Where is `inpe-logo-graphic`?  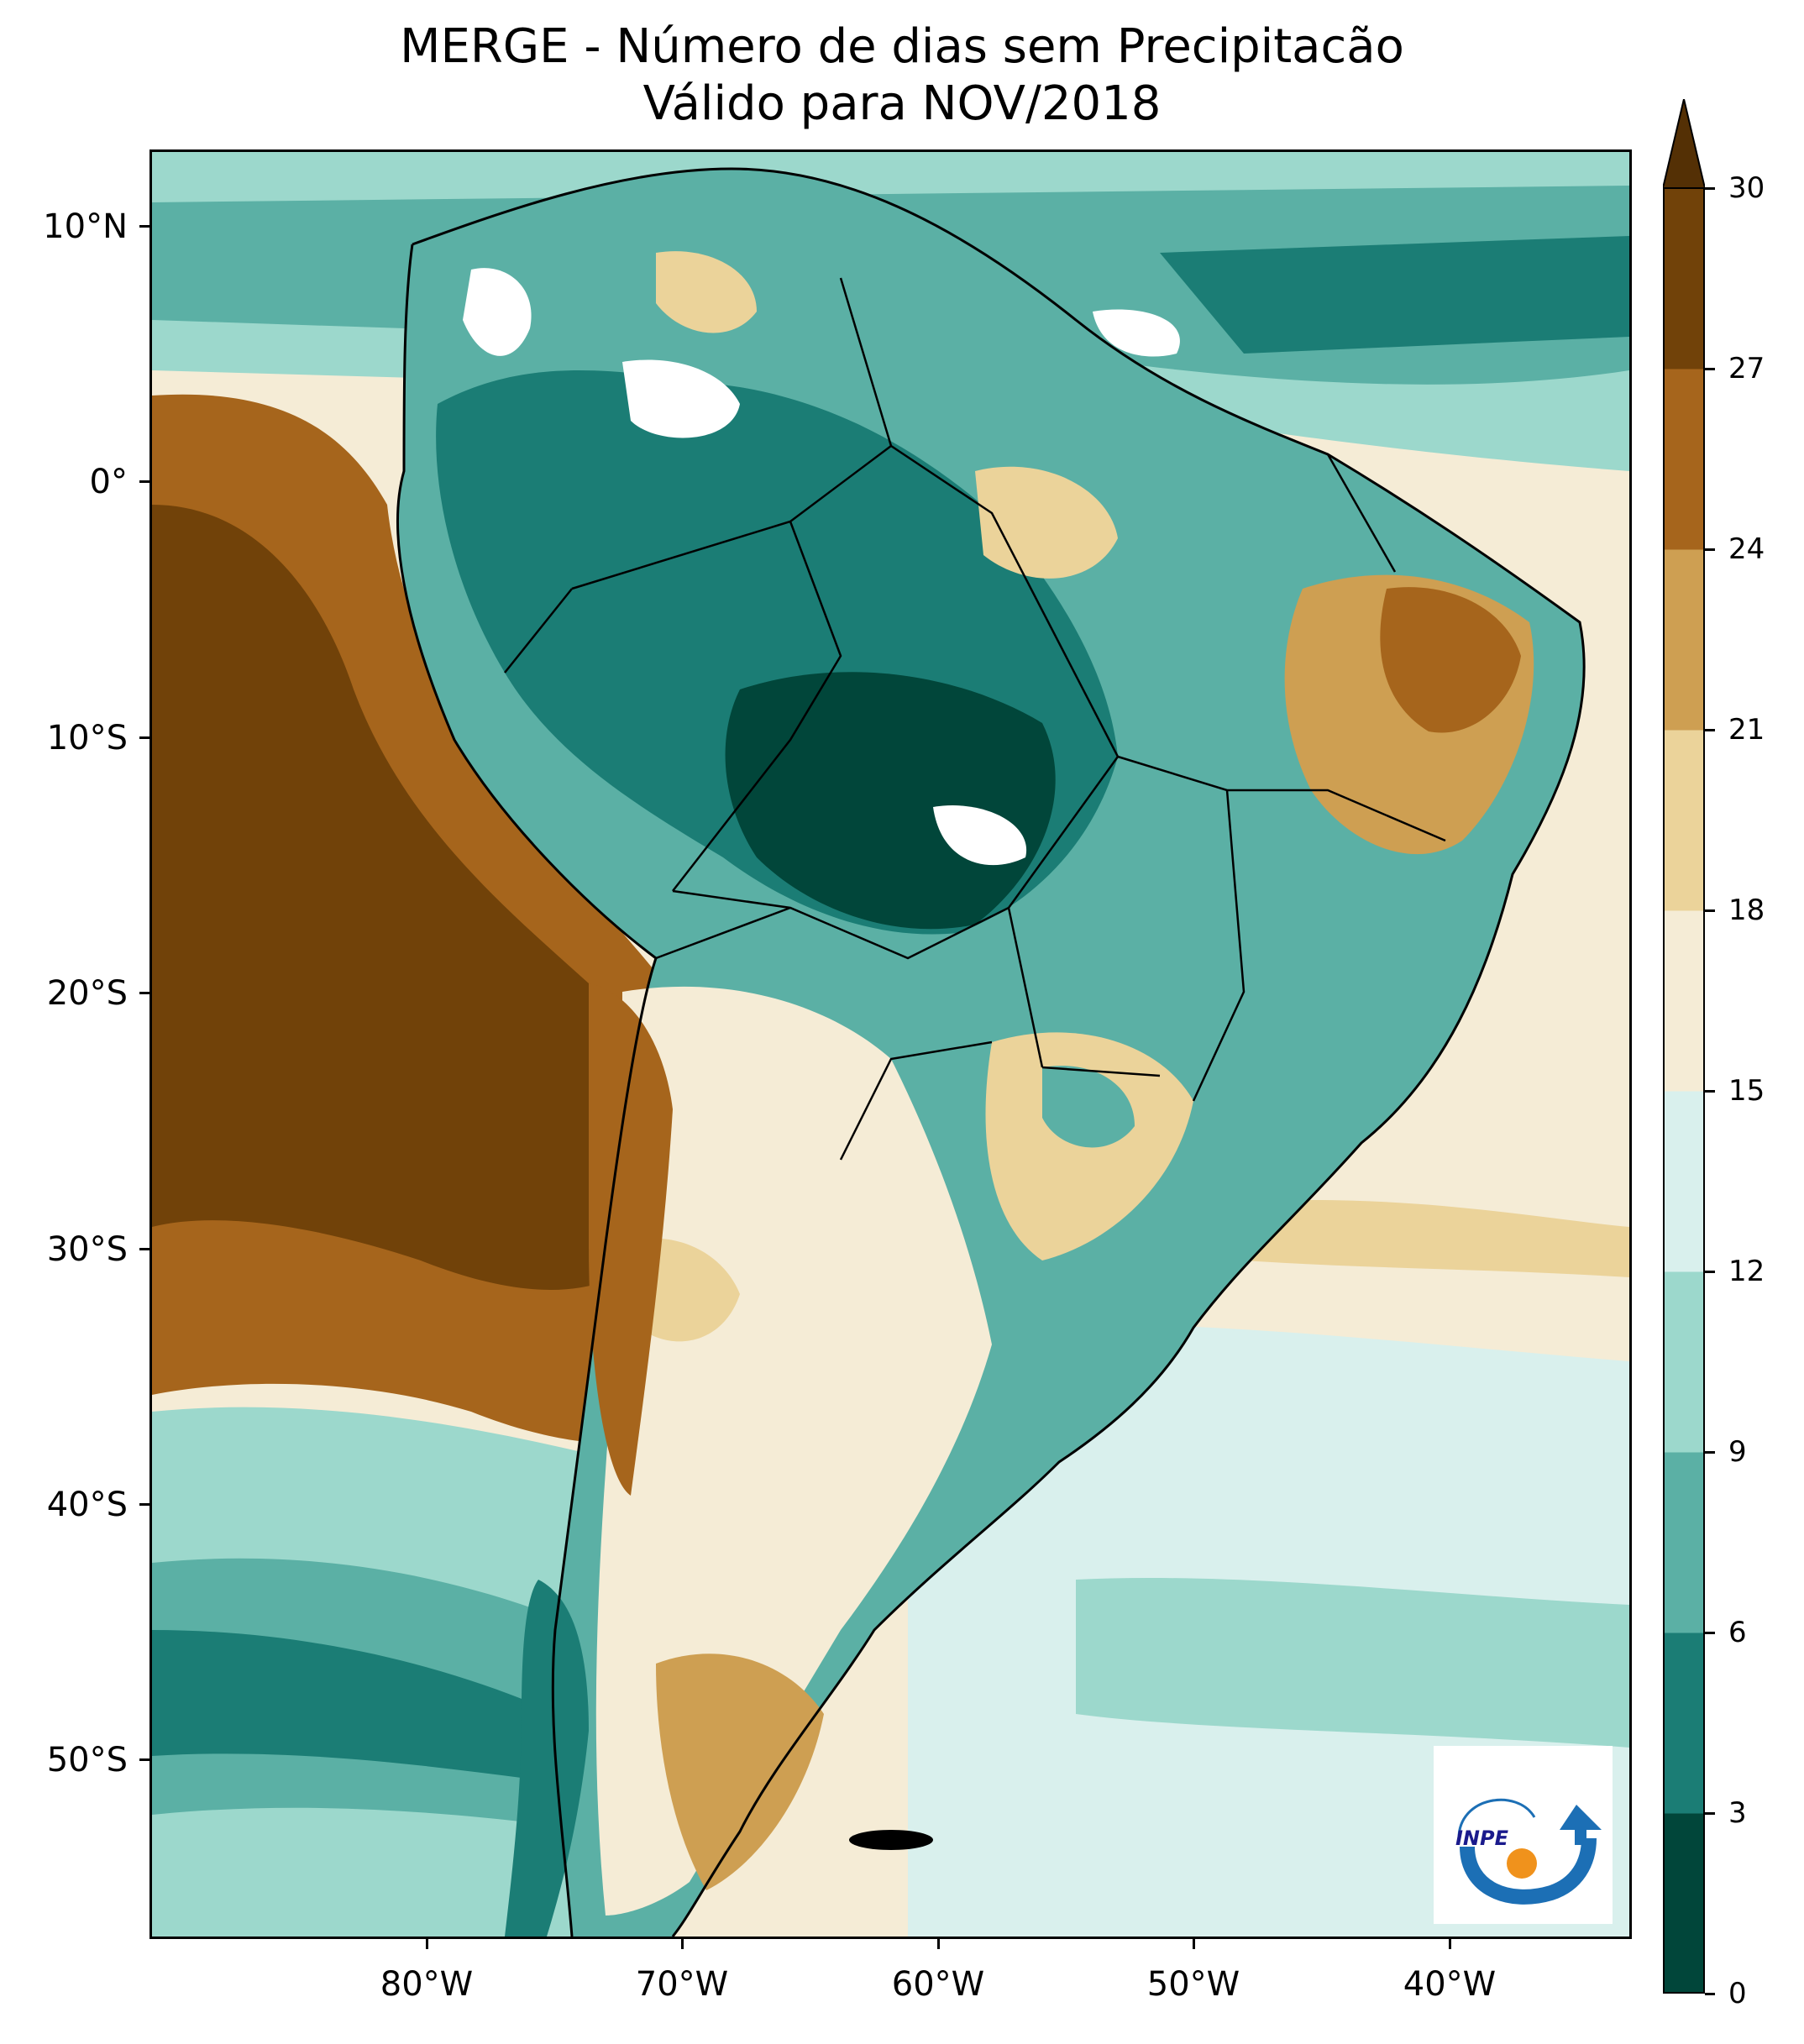 inpe-logo-graphic is located at coordinates (1529, 1851).